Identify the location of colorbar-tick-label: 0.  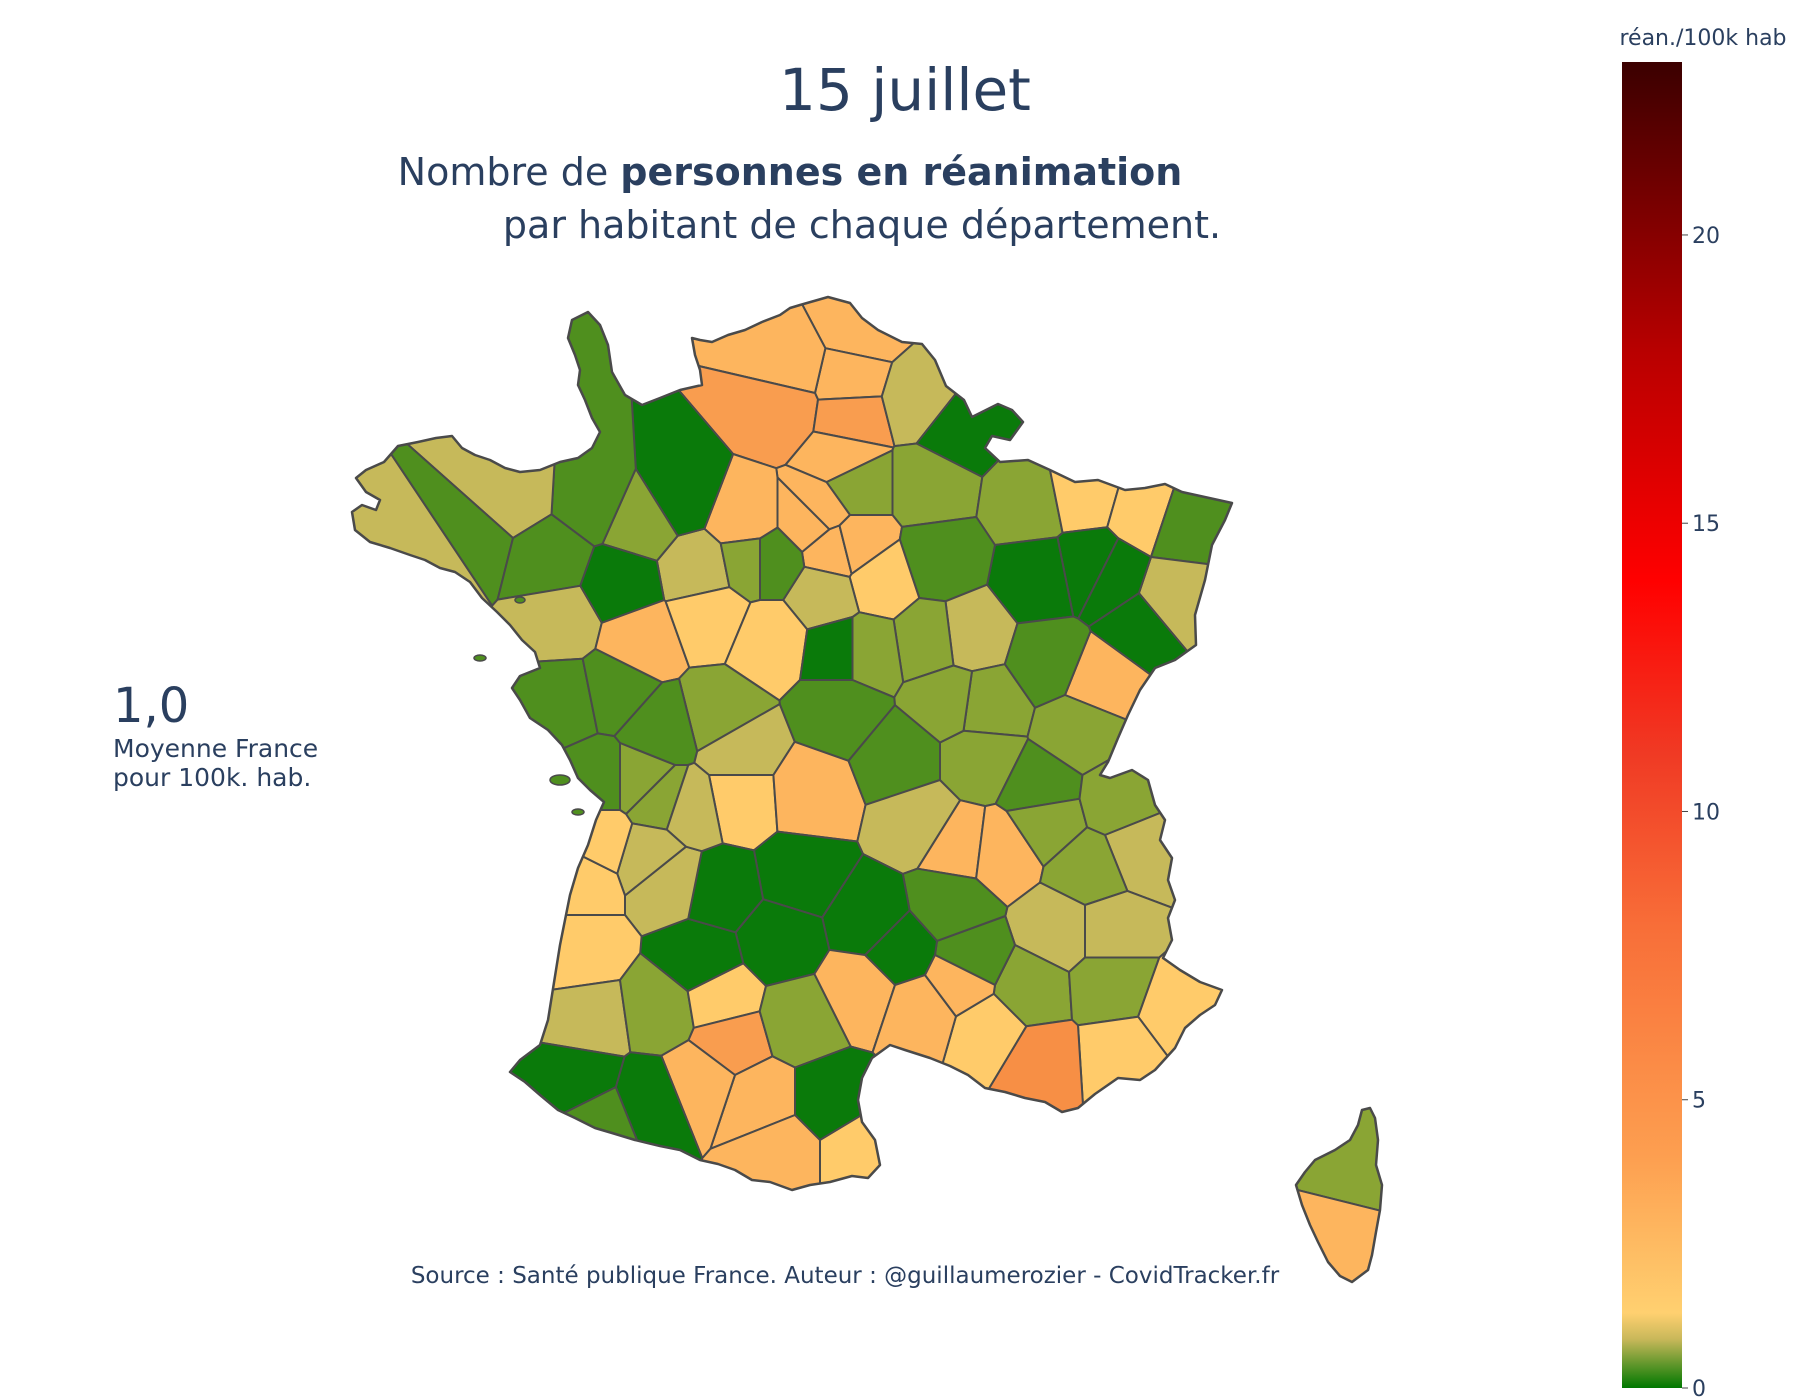
(1699, 1388).